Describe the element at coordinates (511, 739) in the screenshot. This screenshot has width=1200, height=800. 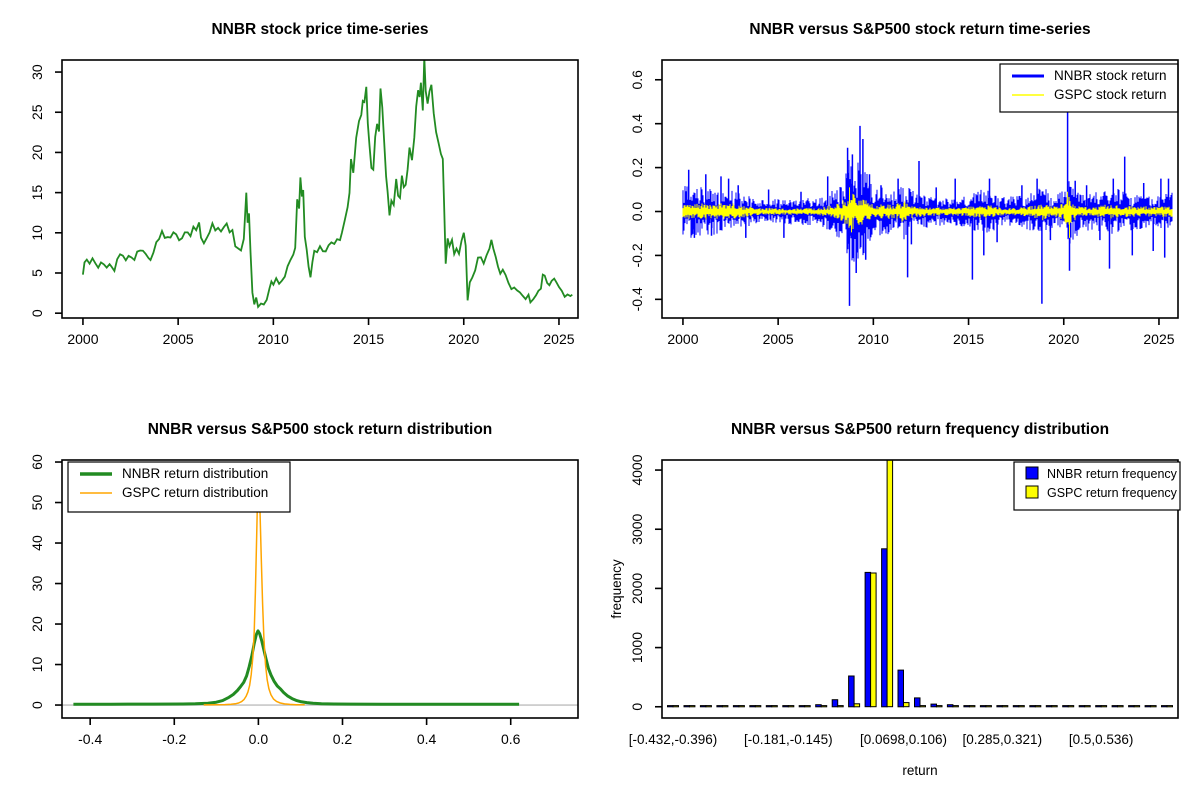
I see `x-tick-label: 0.6` at that location.